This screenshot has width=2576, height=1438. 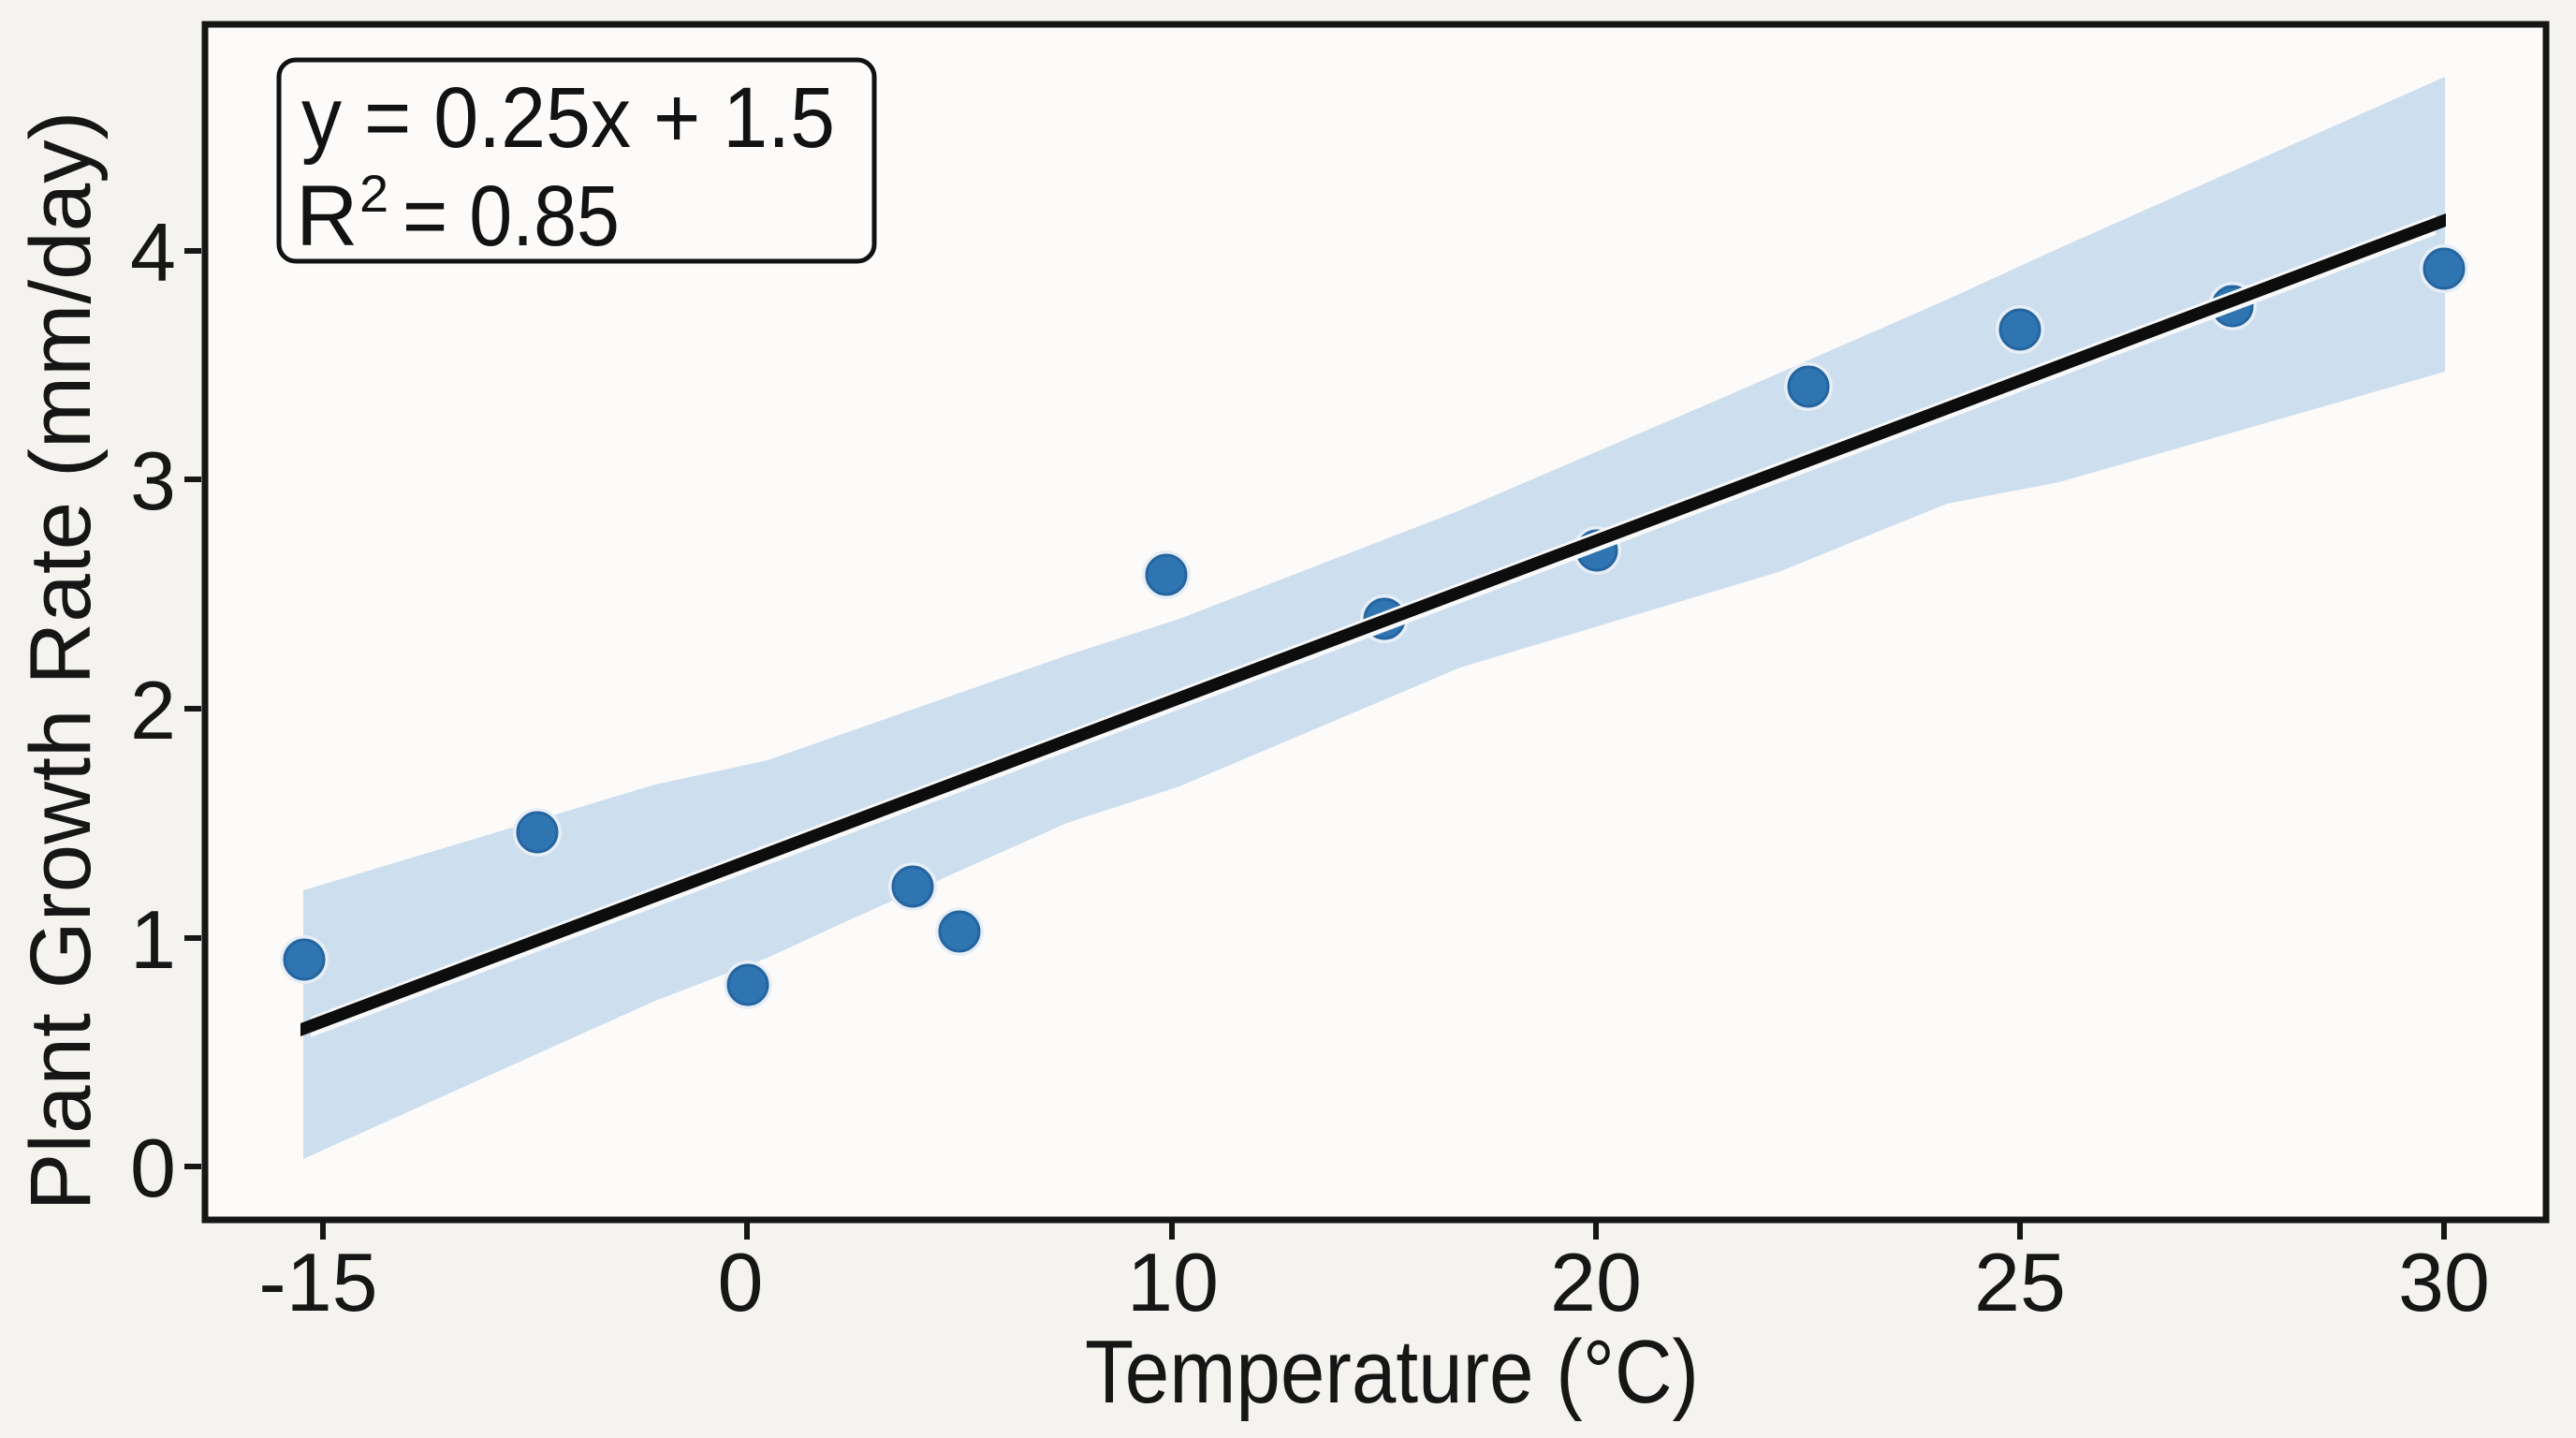 What do you see at coordinates (61, 661) in the screenshot?
I see `svg-text: Plant Growth Rate (mm/day)` at bounding box center [61, 661].